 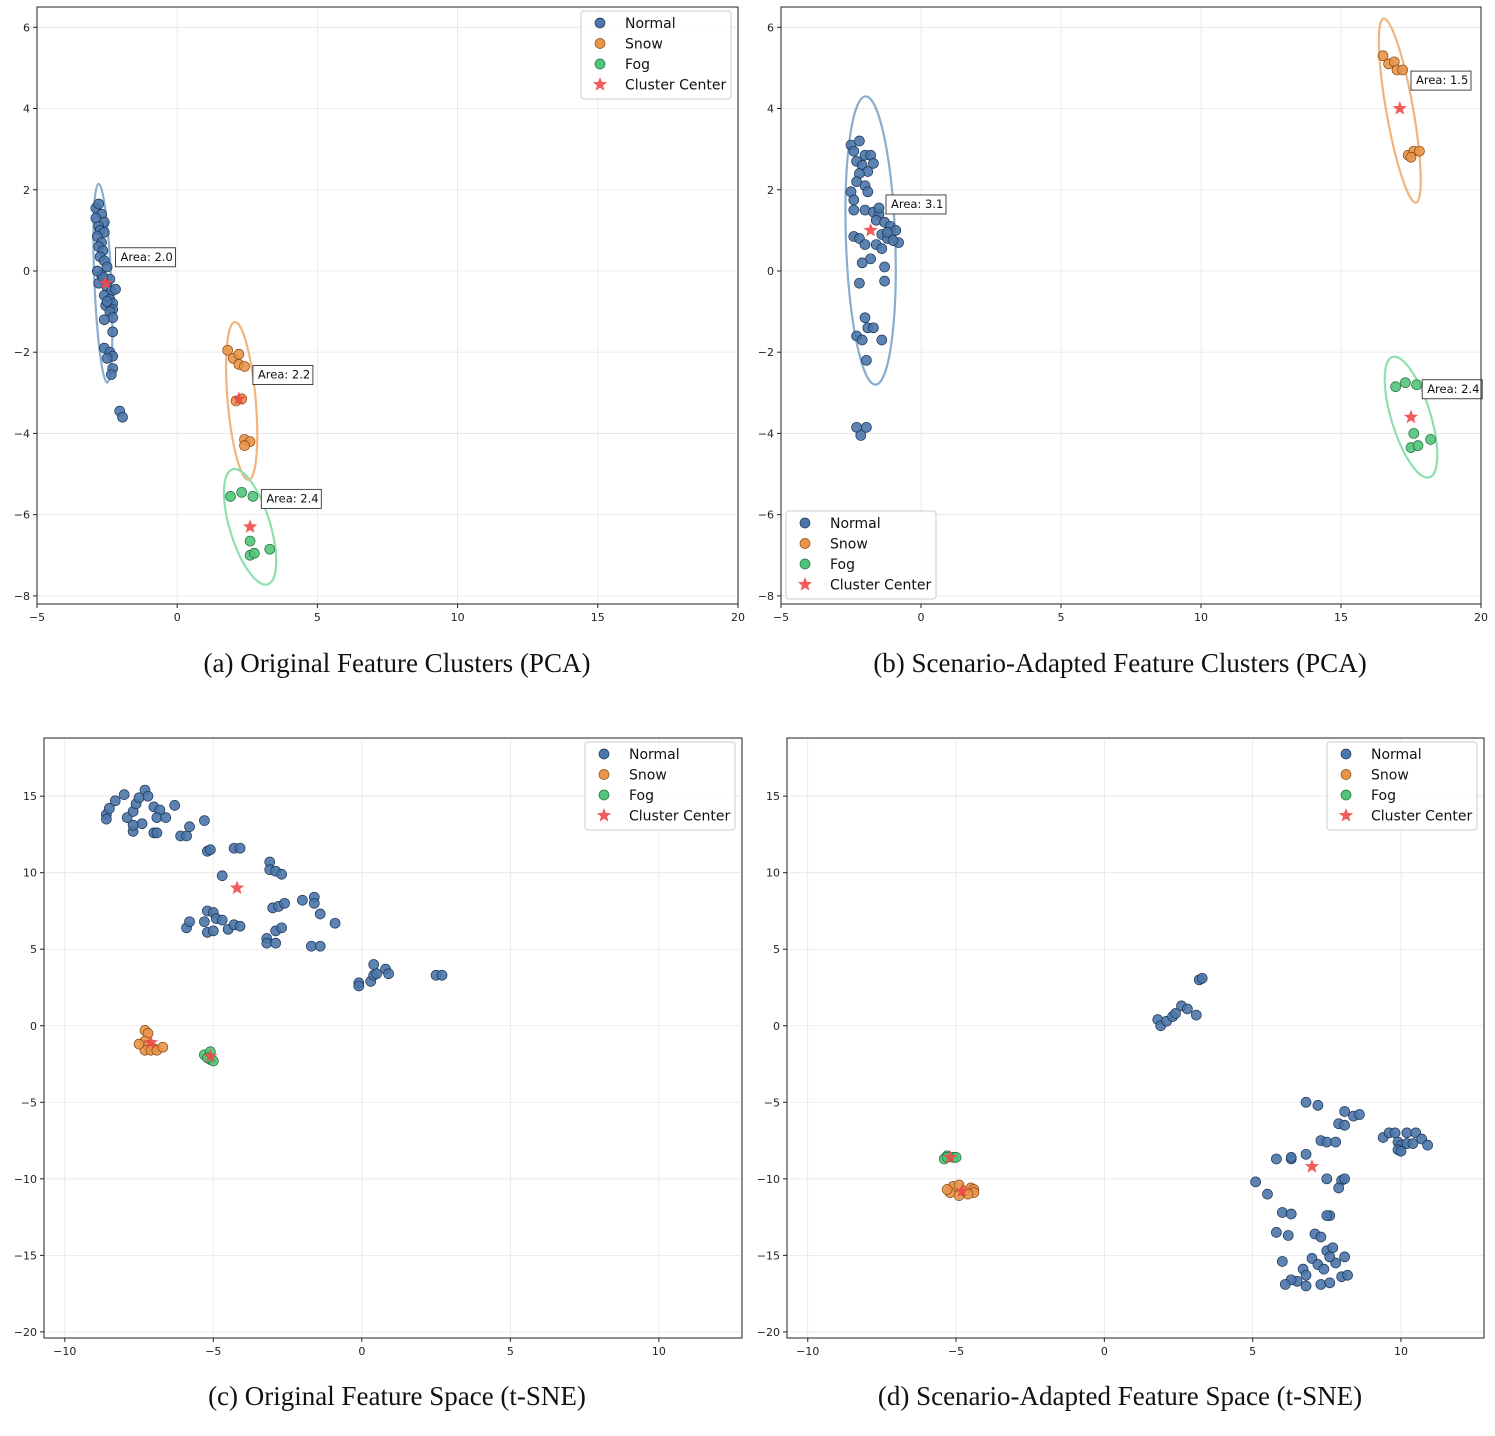 What do you see at coordinates (213, 1351) in the screenshot?
I see `x-tick-label: −5` at bounding box center [213, 1351].